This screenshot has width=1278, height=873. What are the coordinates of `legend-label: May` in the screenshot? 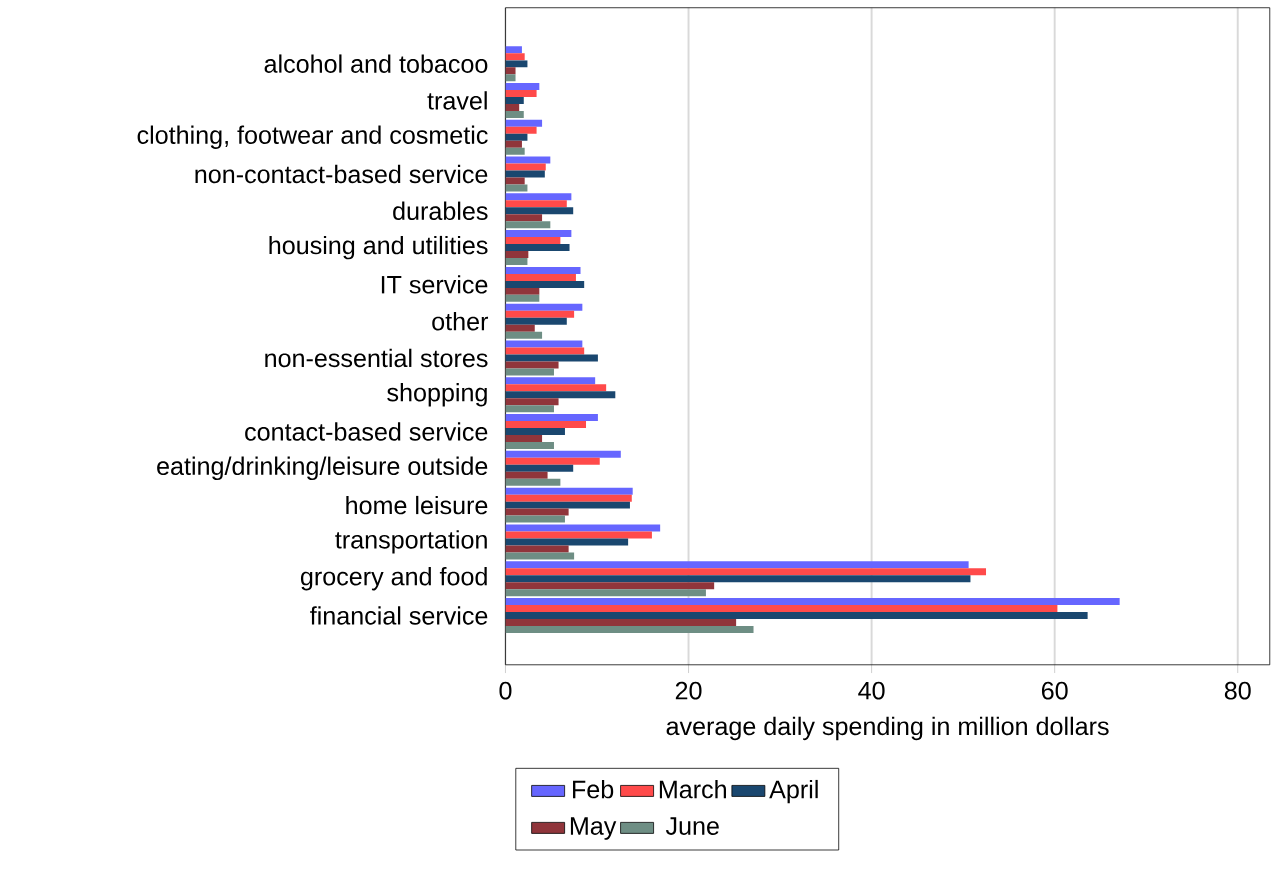 It's located at (593, 829).